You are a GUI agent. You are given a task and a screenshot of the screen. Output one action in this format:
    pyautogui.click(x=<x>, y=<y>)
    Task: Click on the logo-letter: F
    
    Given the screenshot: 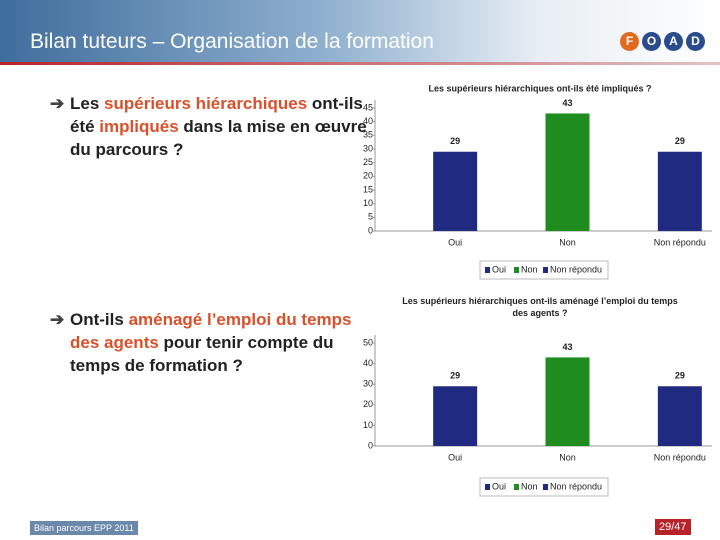 What is the action you would take?
    pyautogui.click(x=629, y=41)
    